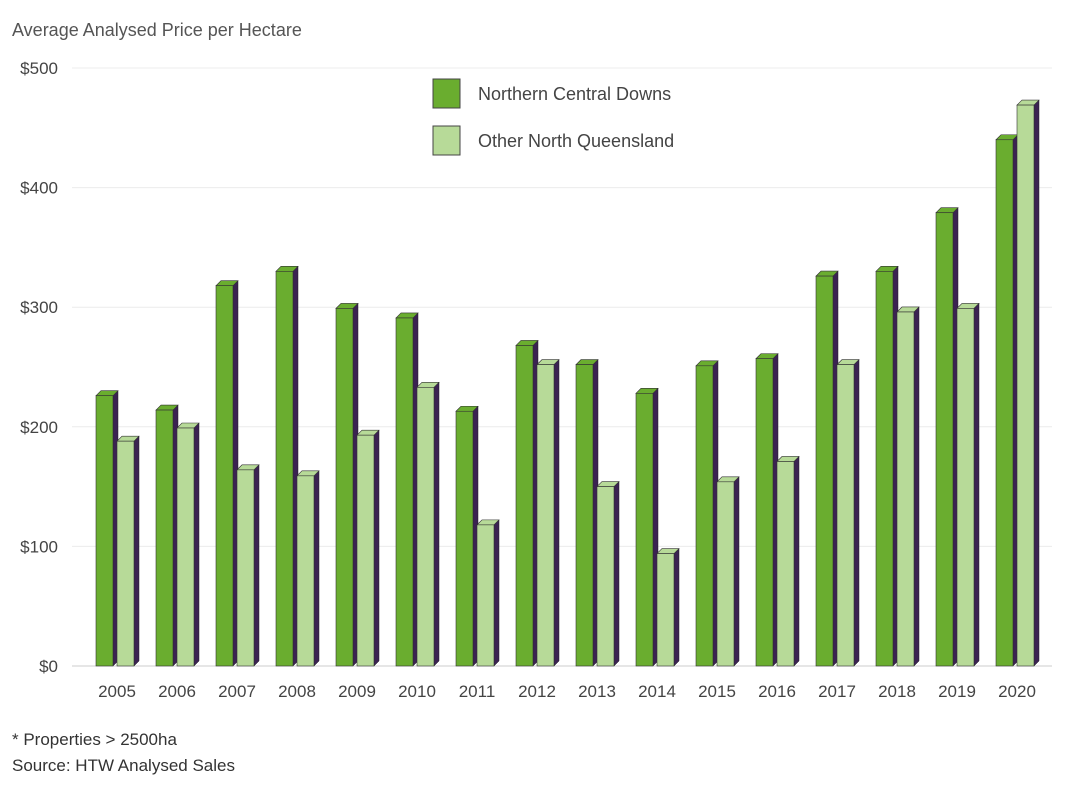 This screenshot has width=1092, height=790. I want to click on y-tick-label: $0, so click(48, 666).